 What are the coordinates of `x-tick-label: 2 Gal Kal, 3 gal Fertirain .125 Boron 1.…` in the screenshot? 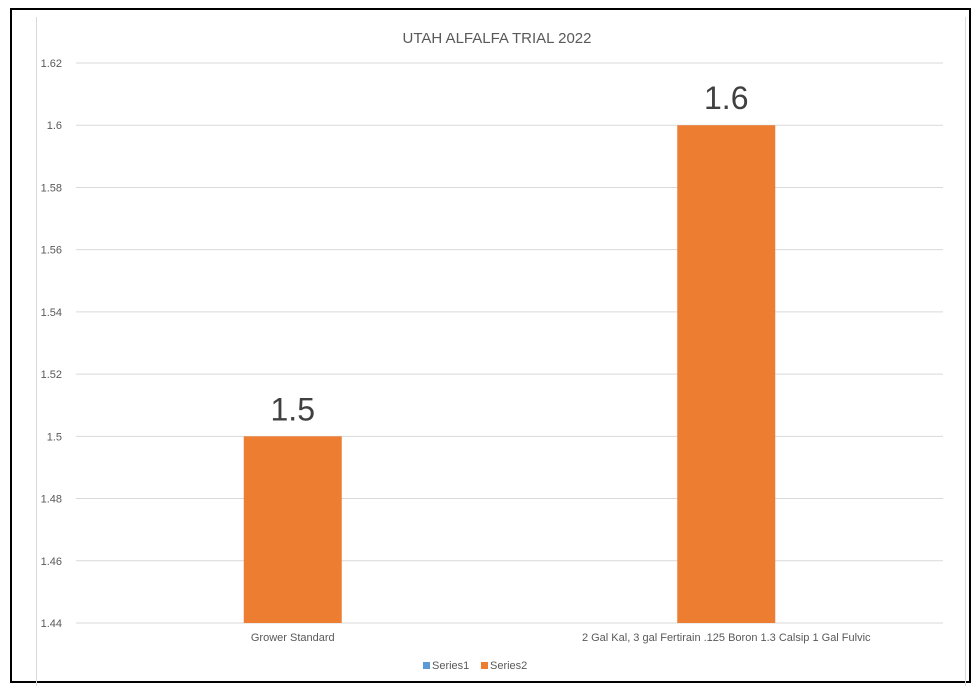 It's located at (726, 638).